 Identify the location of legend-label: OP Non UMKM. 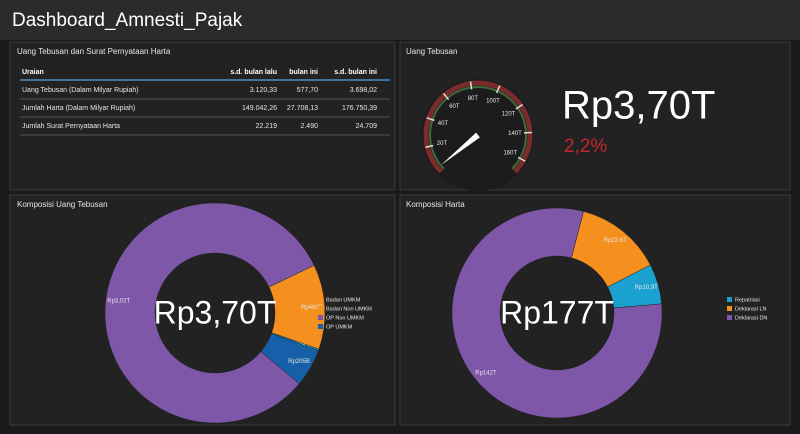
(345, 318).